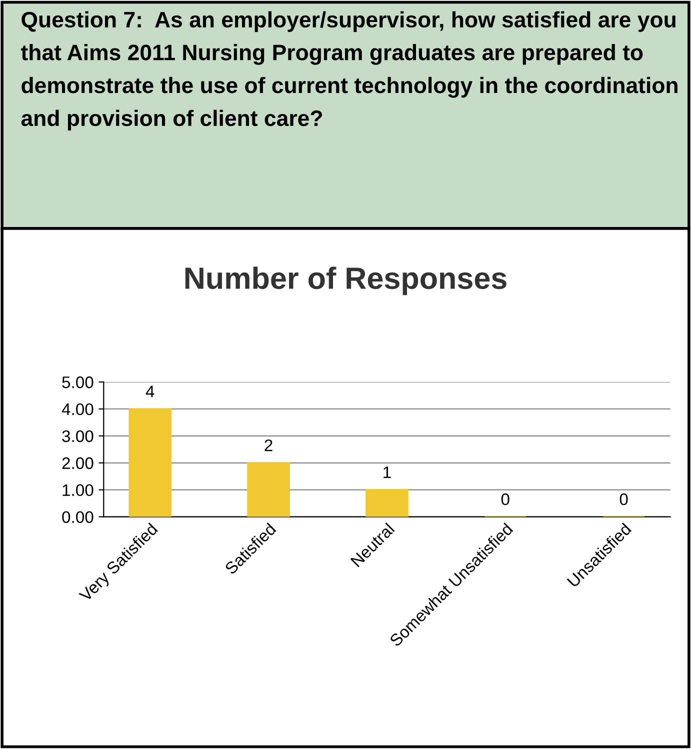 This screenshot has width=691, height=749. I want to click on y-tick-label: 0.00, so click(78, 517).